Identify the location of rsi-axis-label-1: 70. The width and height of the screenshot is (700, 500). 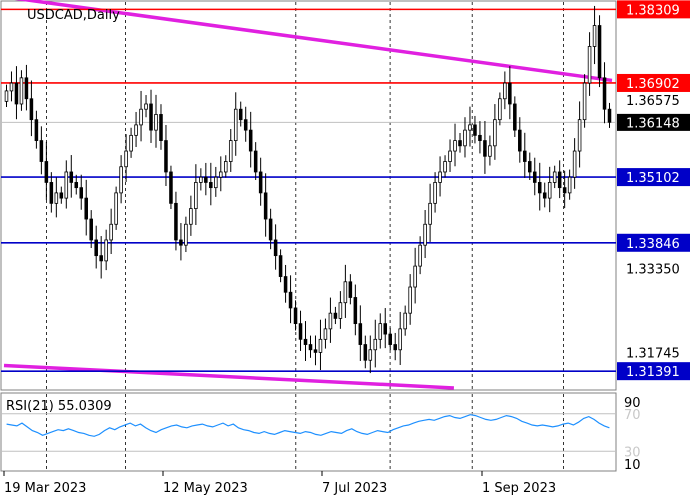
(632, 415).